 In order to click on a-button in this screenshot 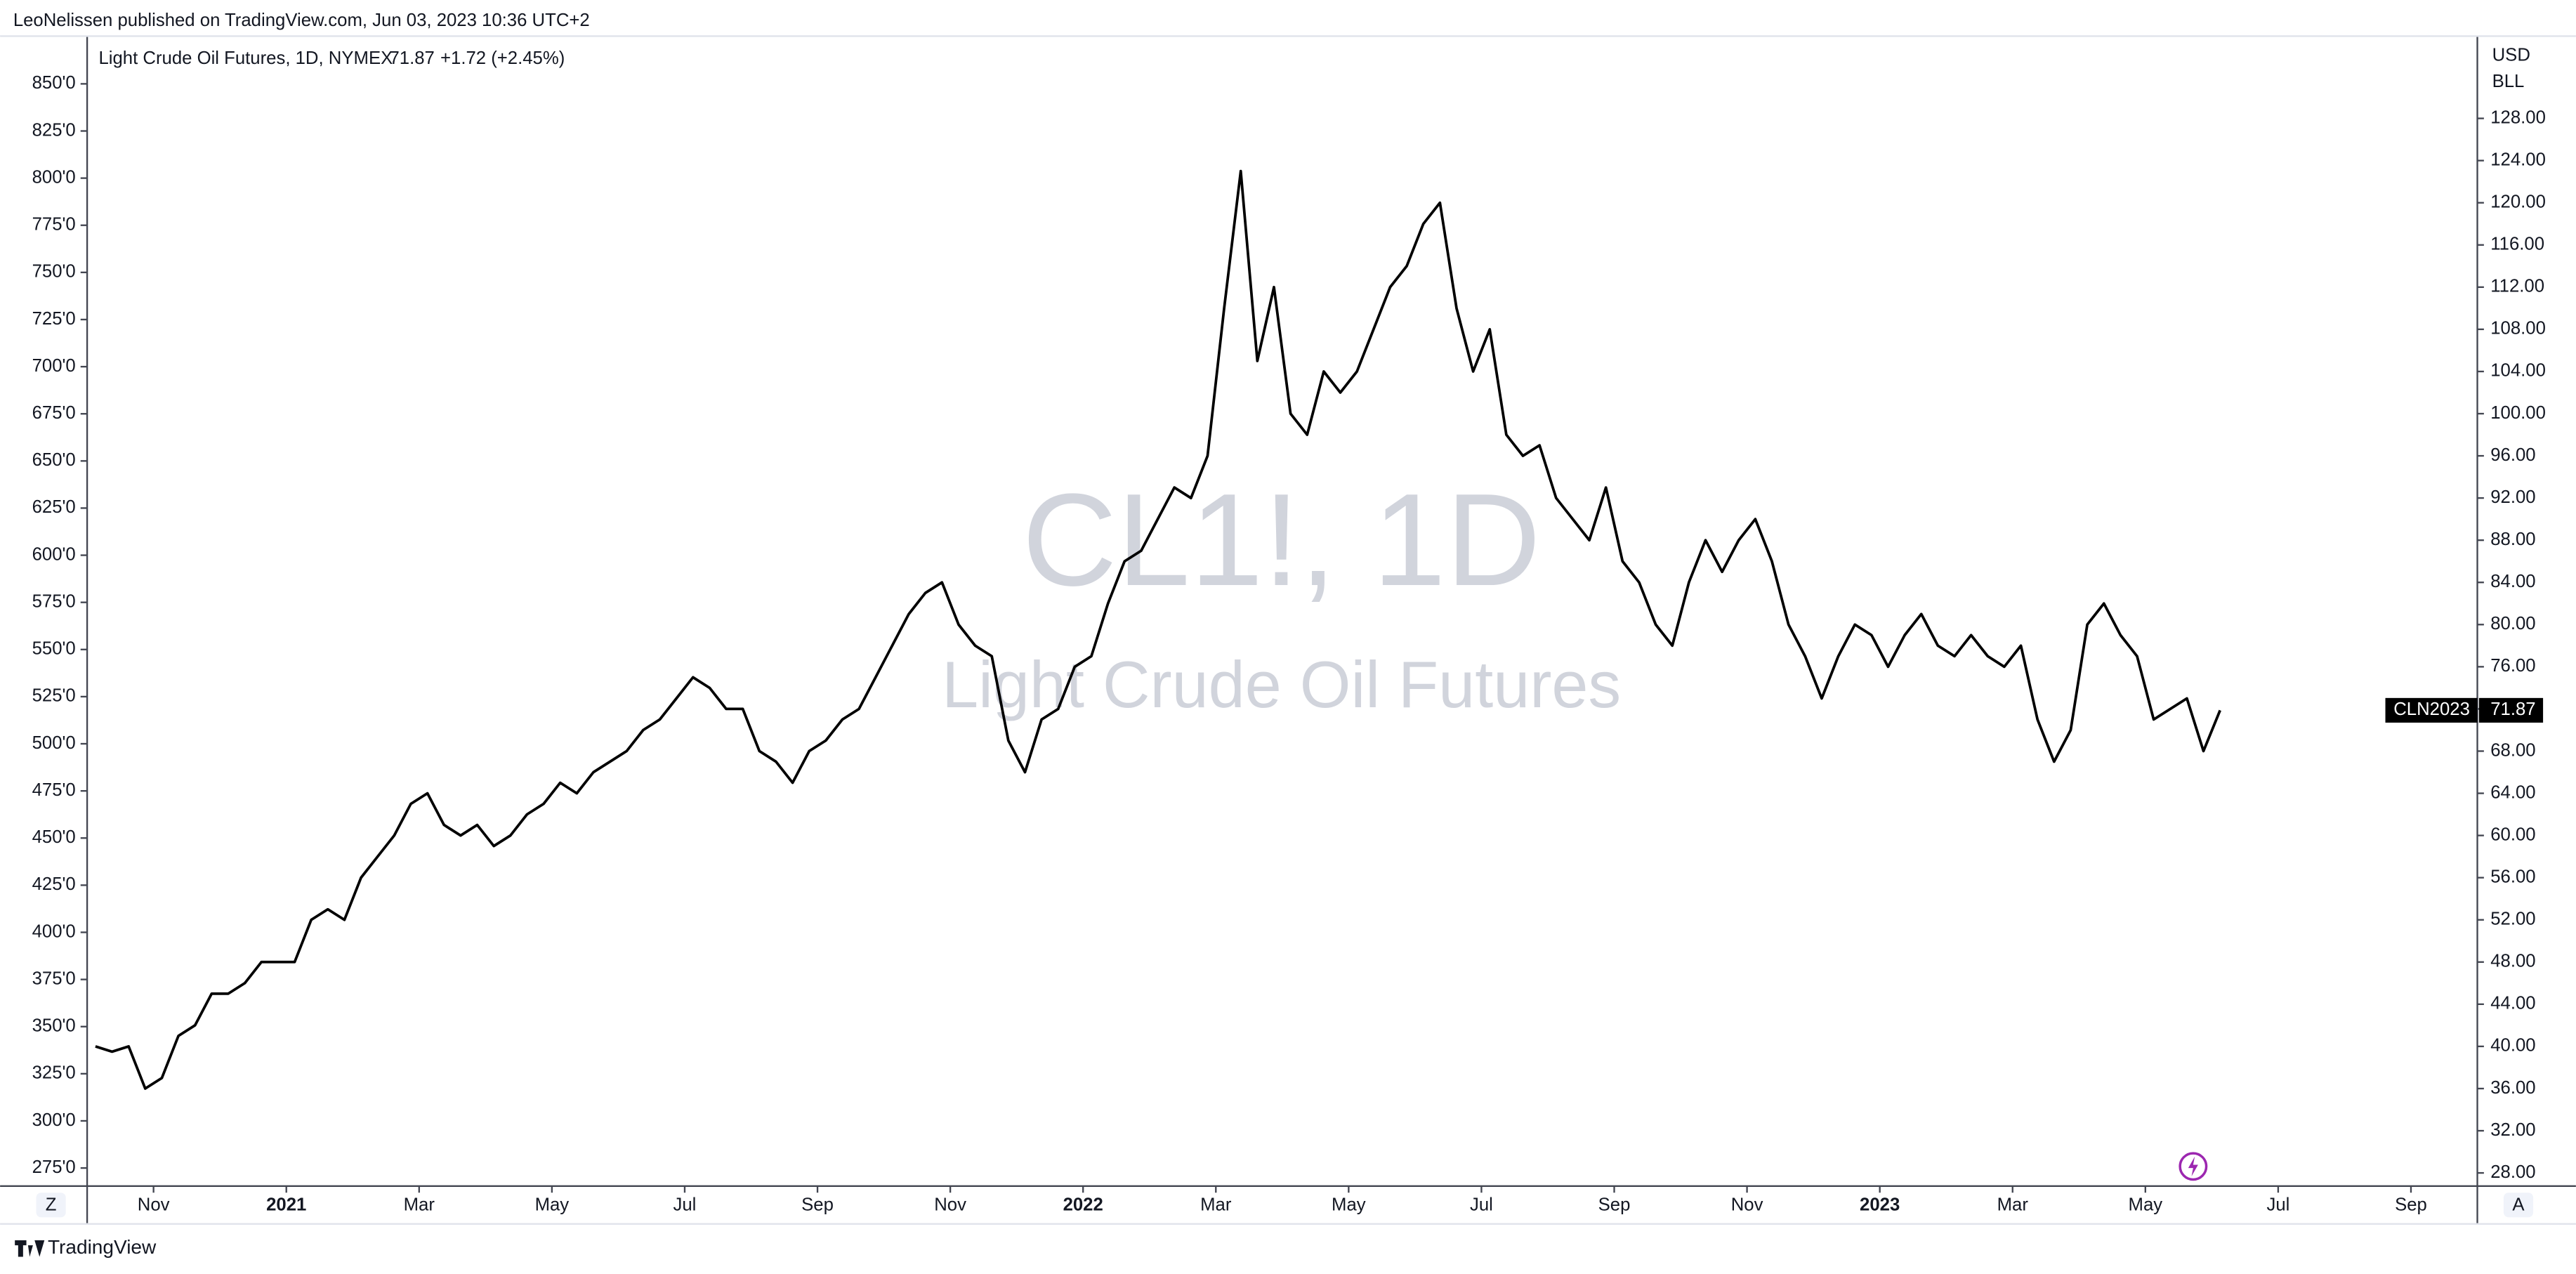, I will do `click(2518, 1205)`.